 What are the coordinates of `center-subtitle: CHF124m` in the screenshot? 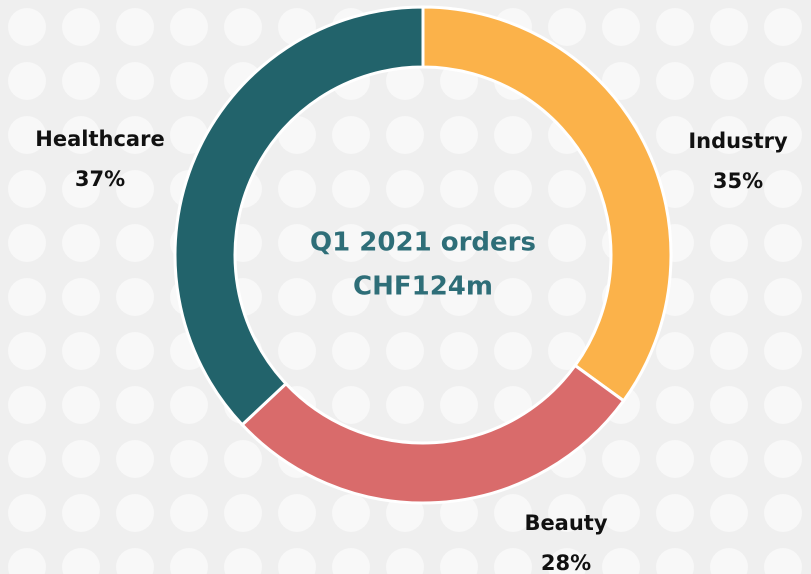 It's located at (423, 287).